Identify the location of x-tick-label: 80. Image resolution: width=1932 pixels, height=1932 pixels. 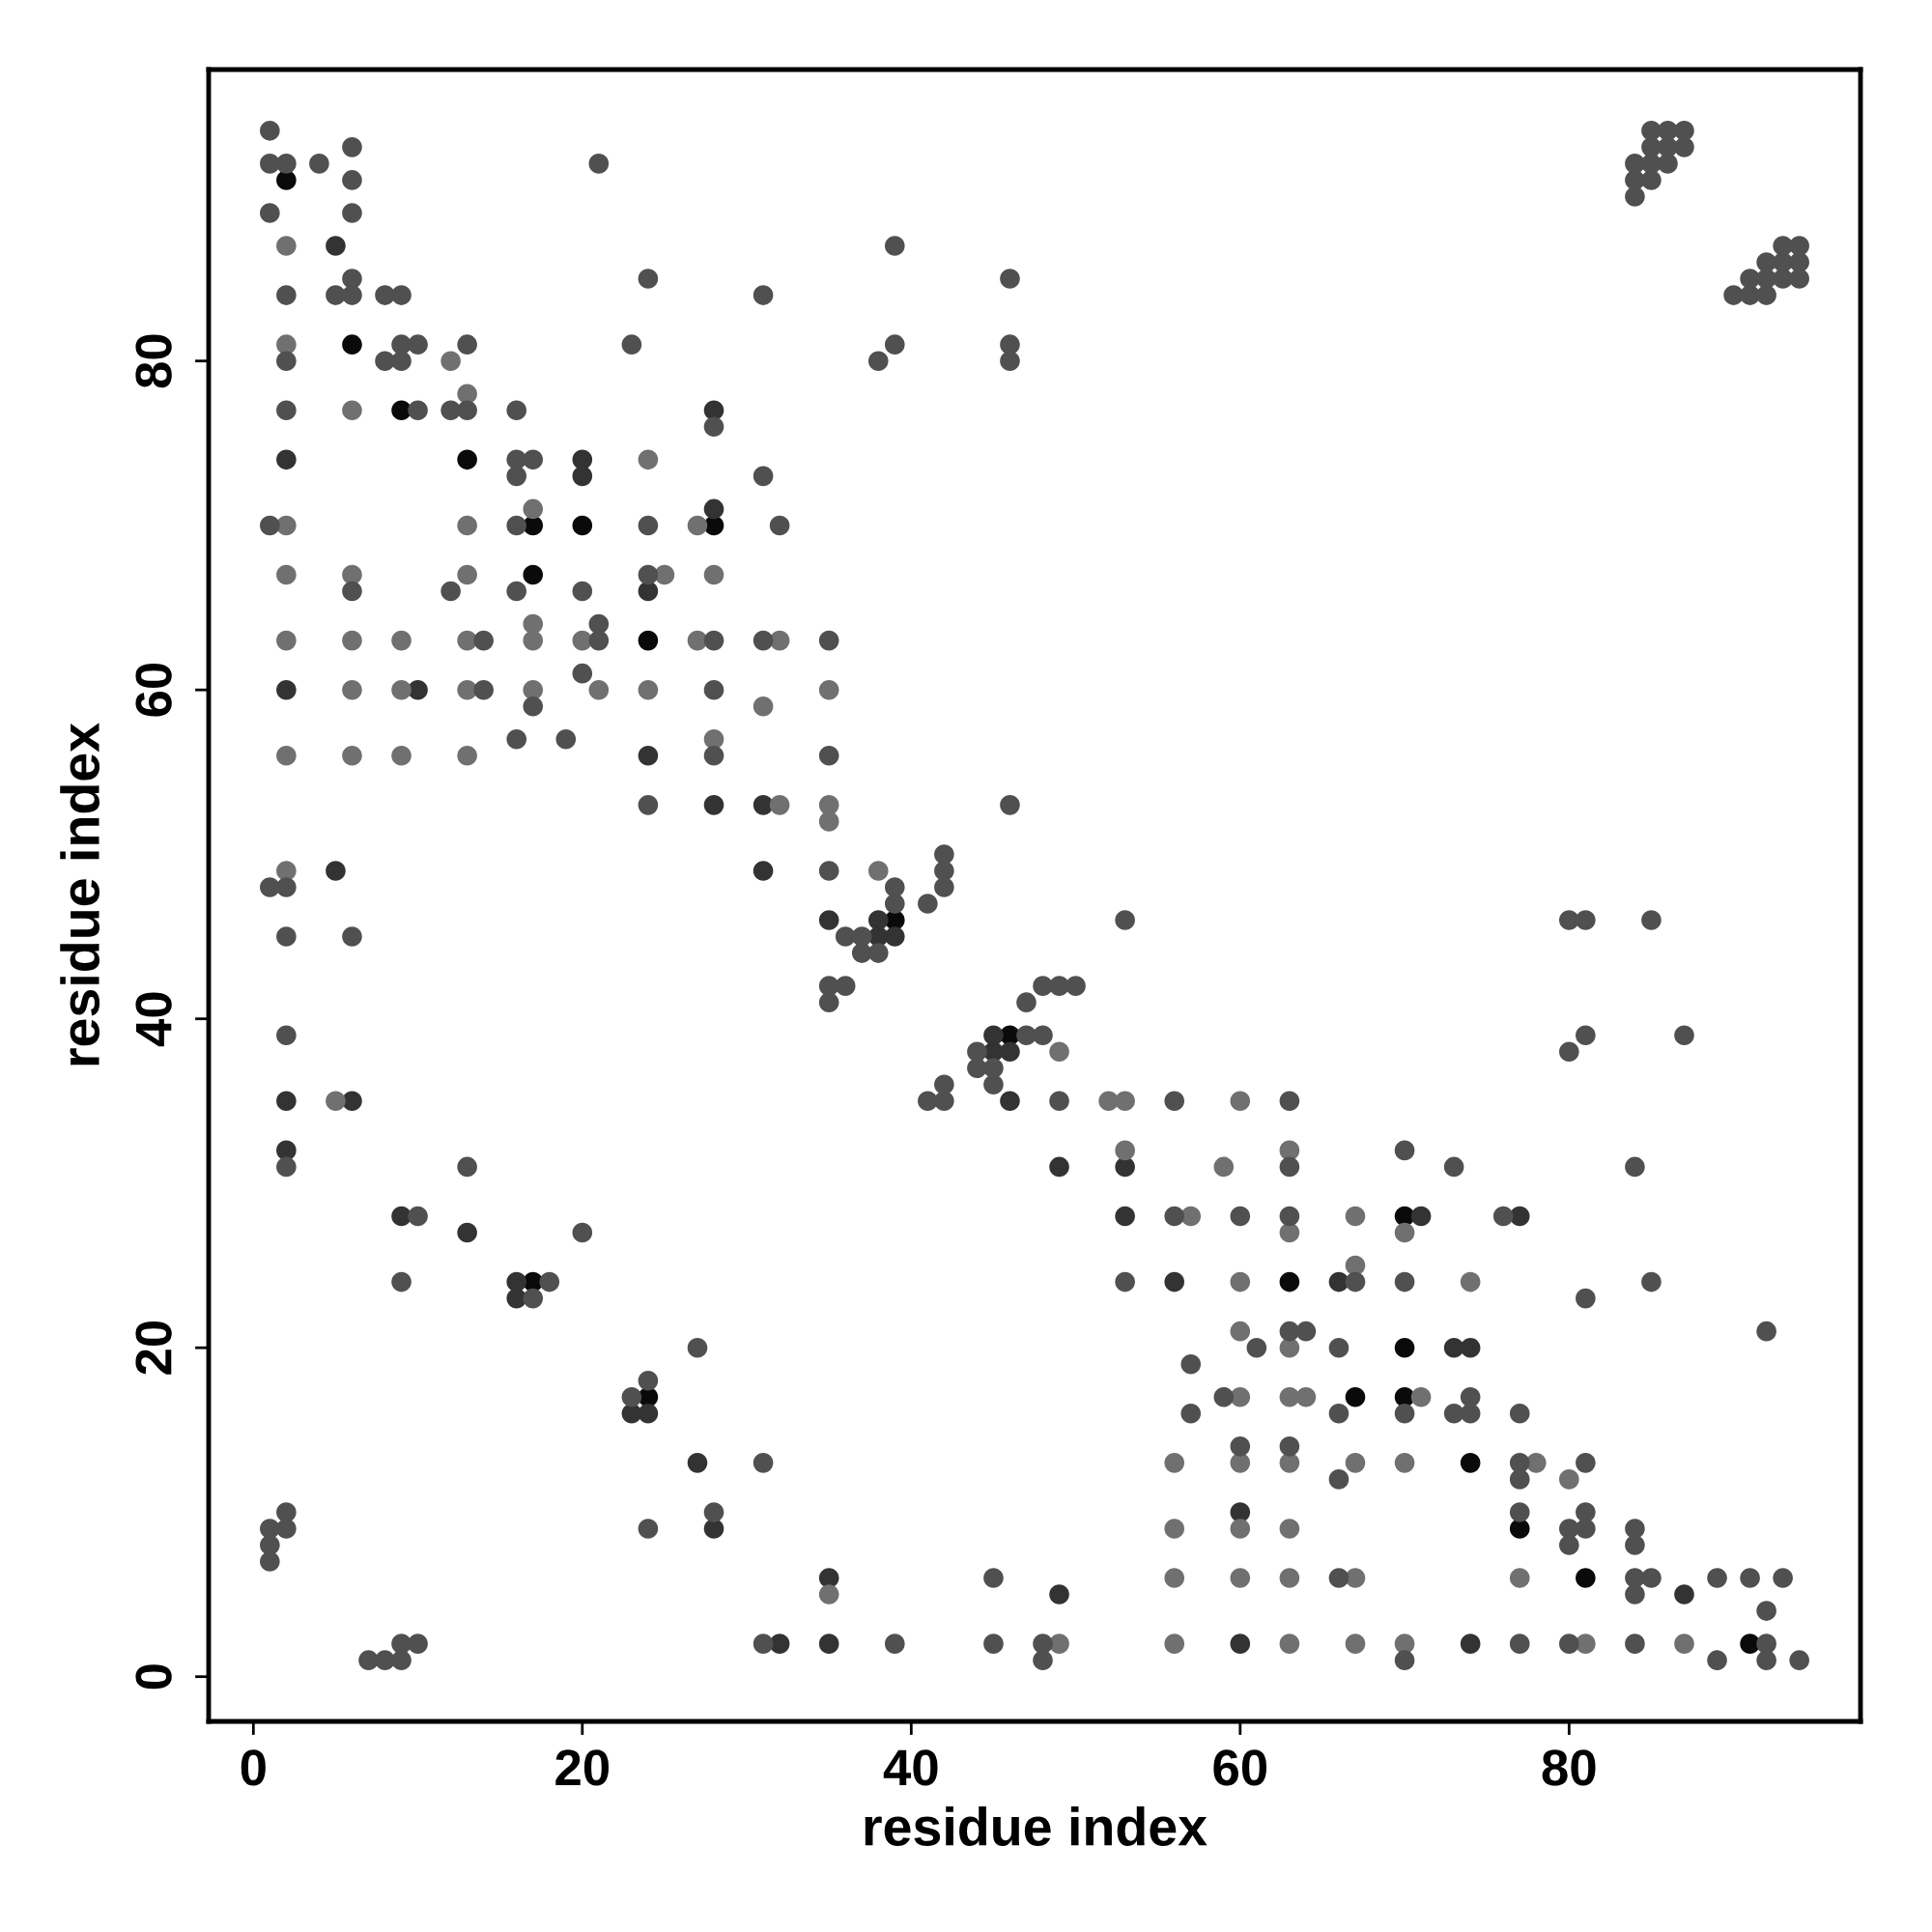
(1569, 1767).